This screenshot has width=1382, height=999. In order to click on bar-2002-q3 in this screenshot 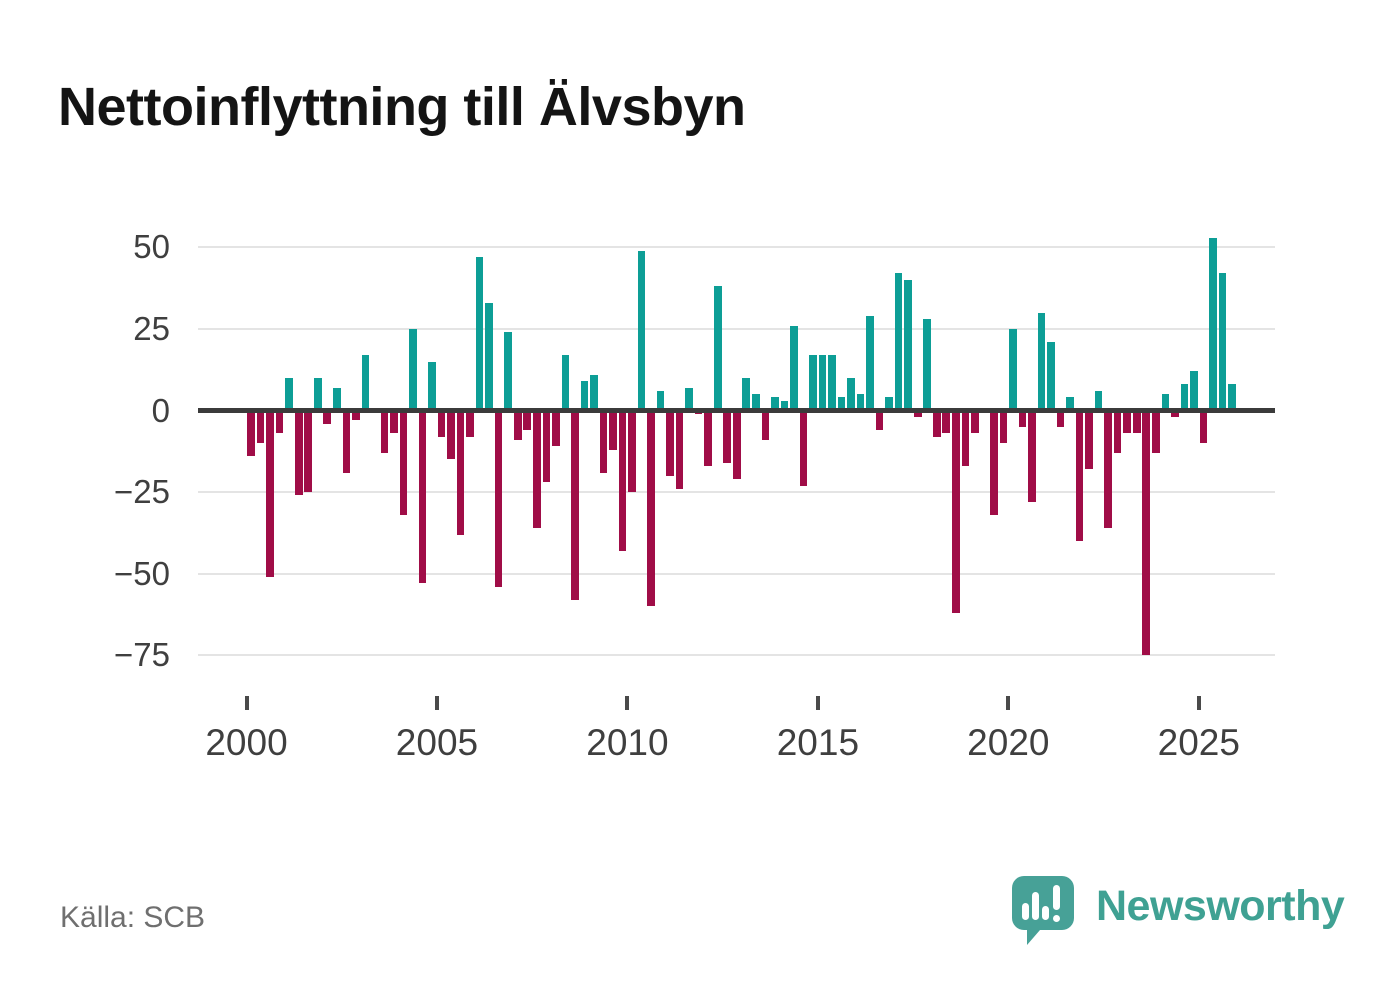, I will do `click(346, 441)`.